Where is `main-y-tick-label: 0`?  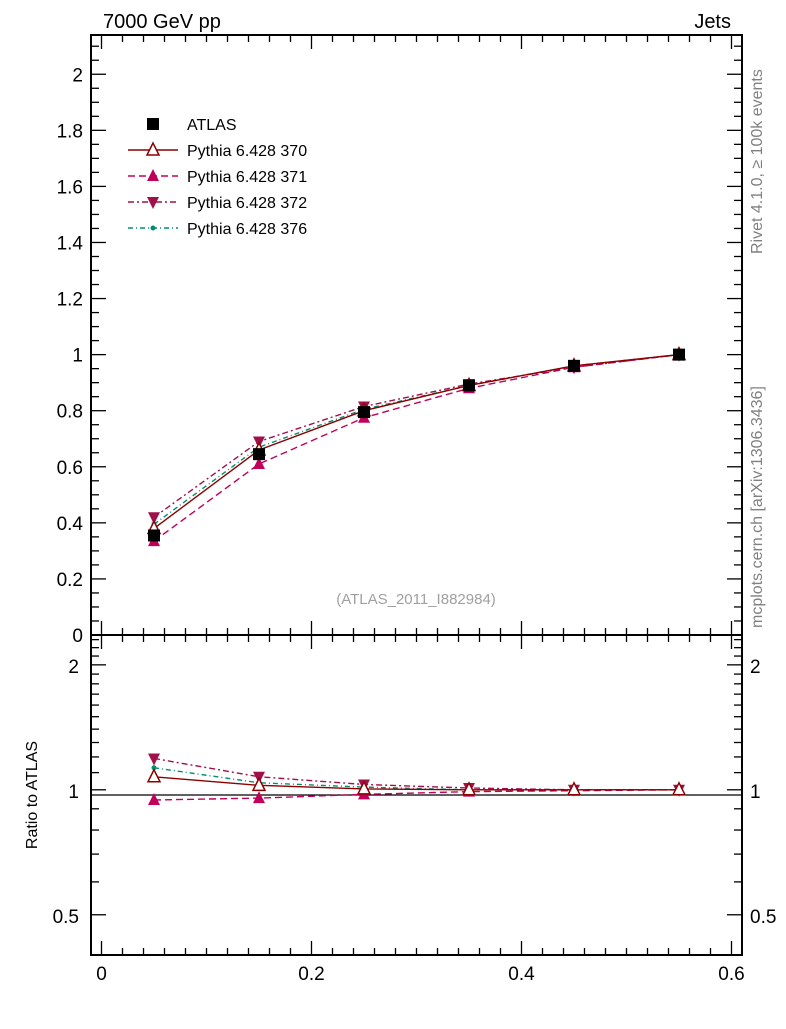
main-y-tick-label: 0 is located at coordinates (77, 636).